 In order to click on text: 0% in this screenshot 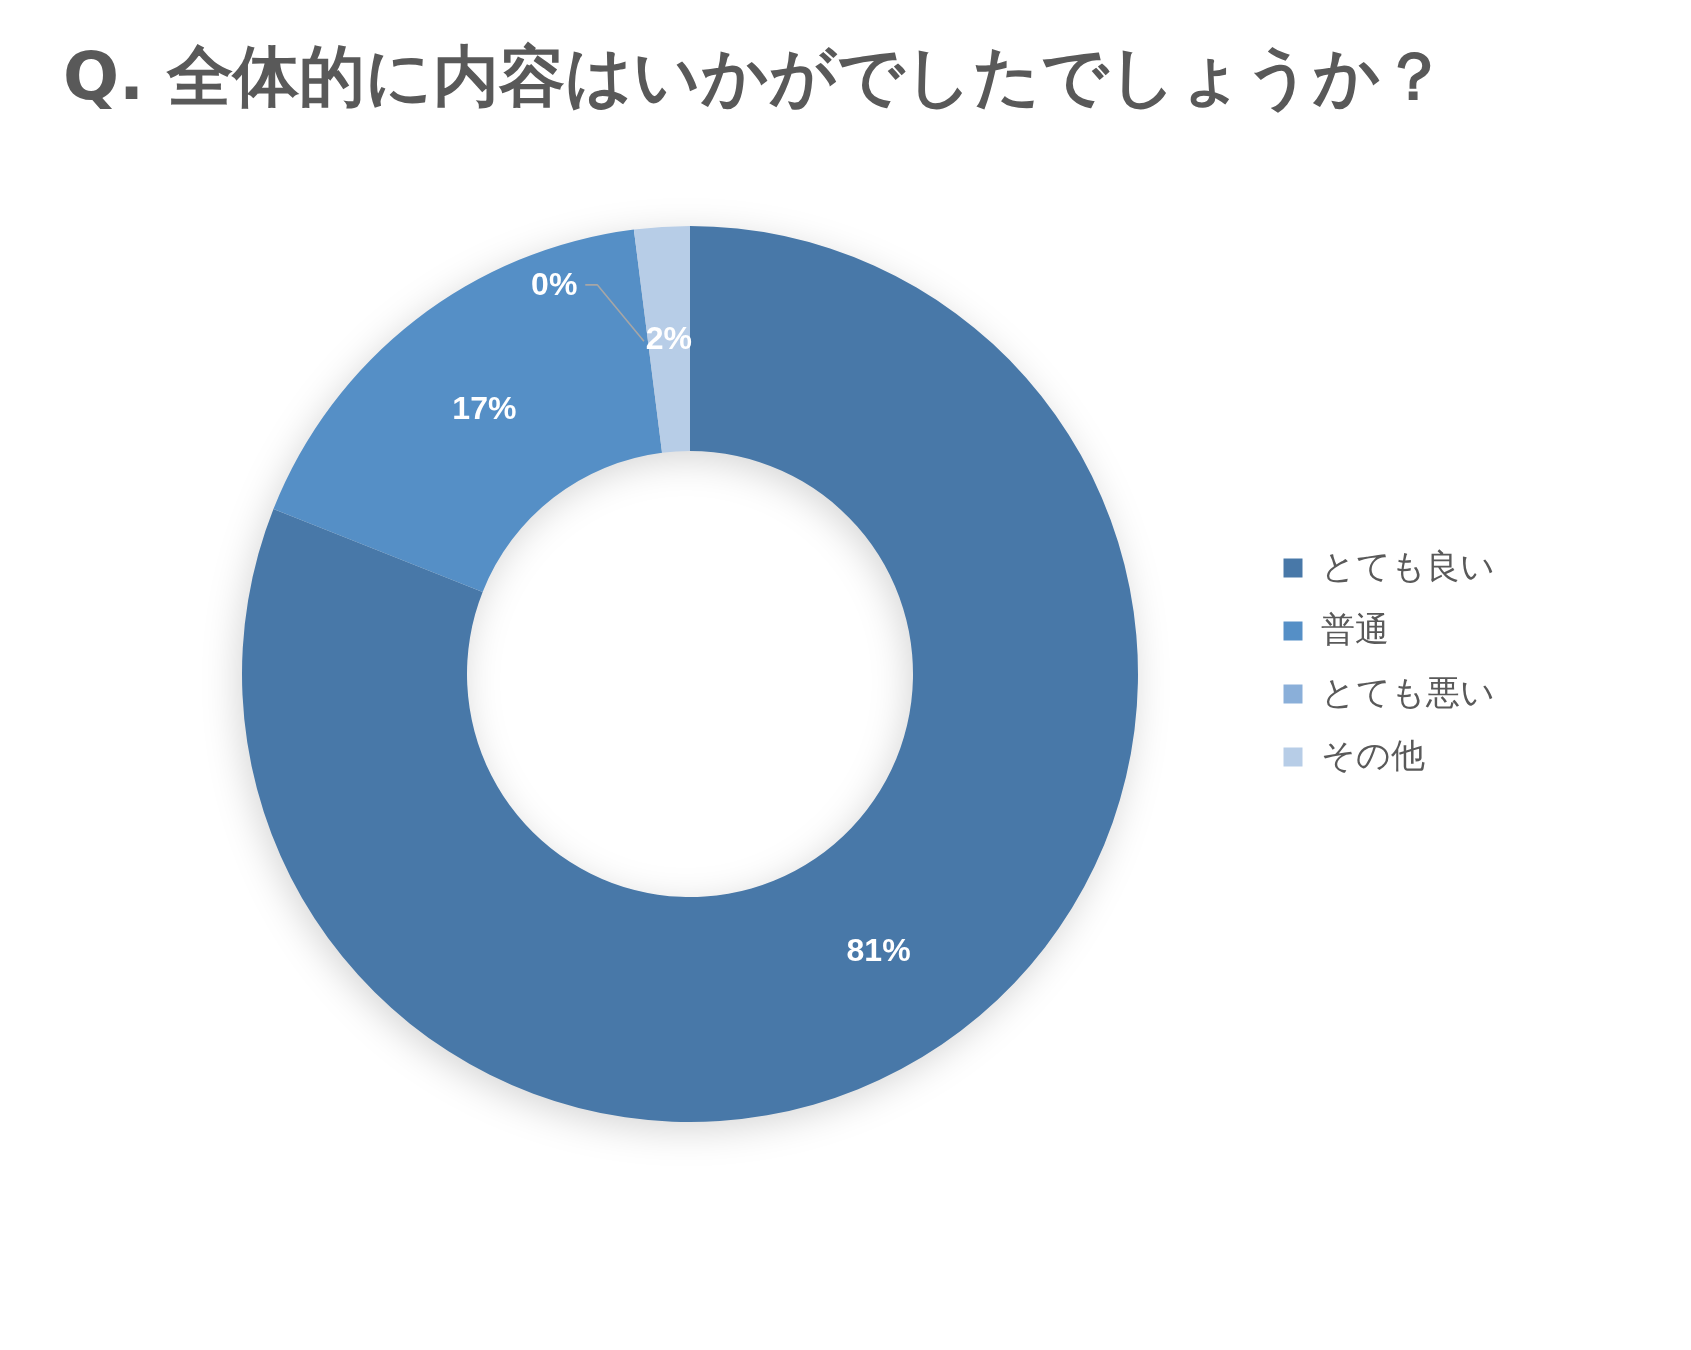, I will do `click(554, 283)`.